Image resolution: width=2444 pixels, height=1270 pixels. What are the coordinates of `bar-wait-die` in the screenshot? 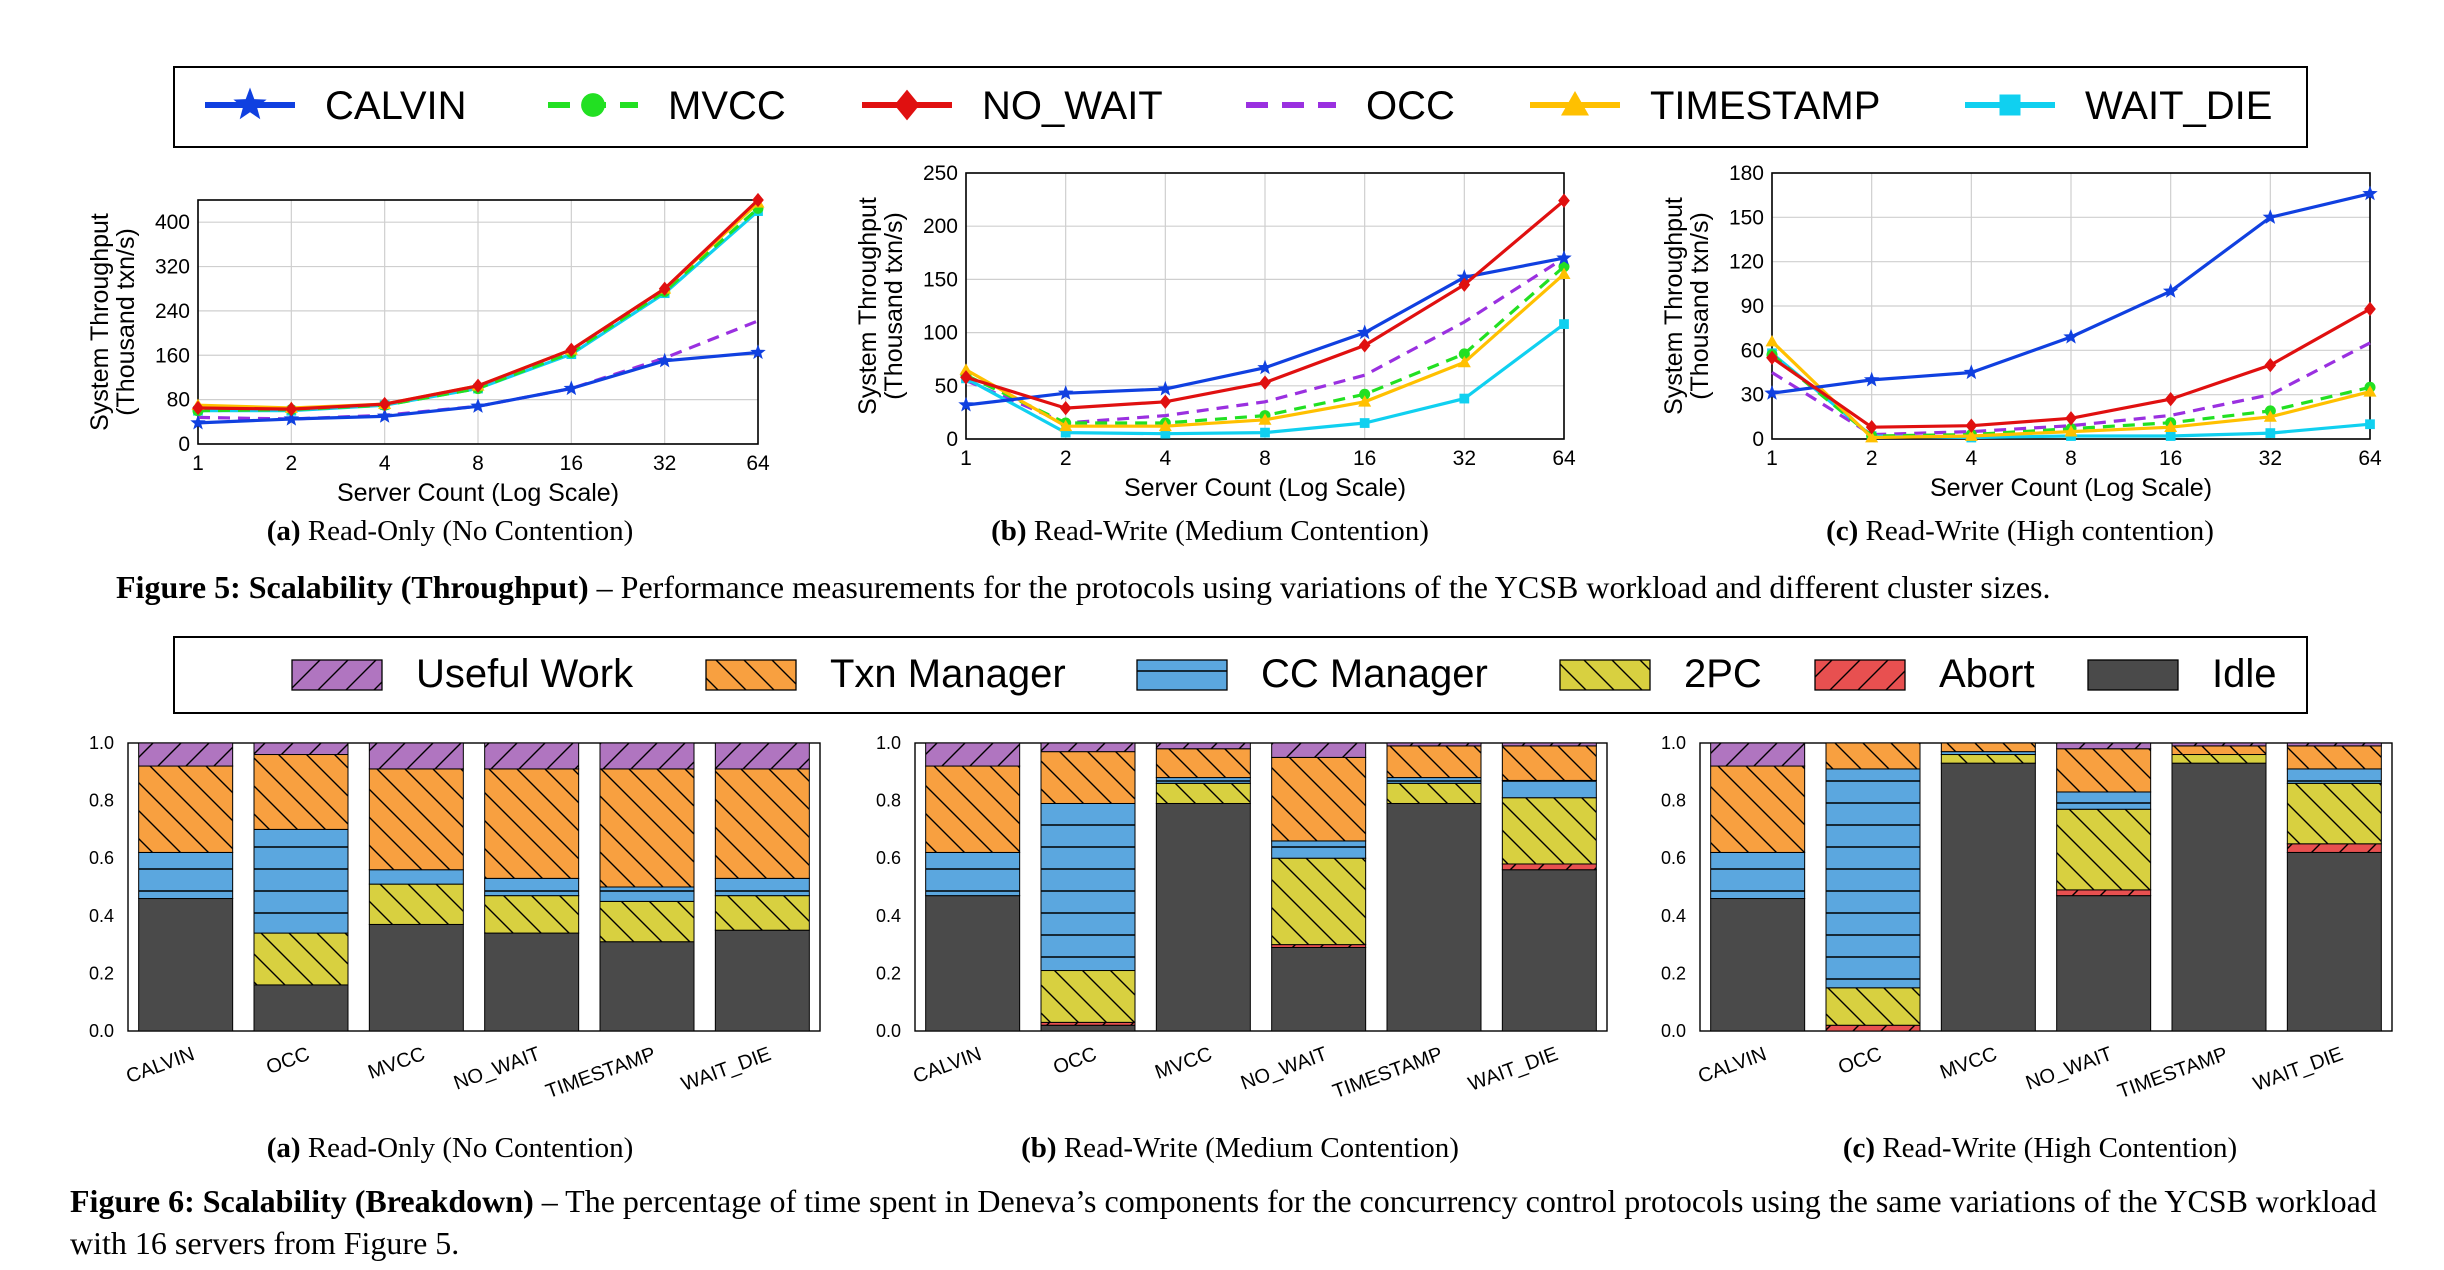 It's located at (1549, 887).